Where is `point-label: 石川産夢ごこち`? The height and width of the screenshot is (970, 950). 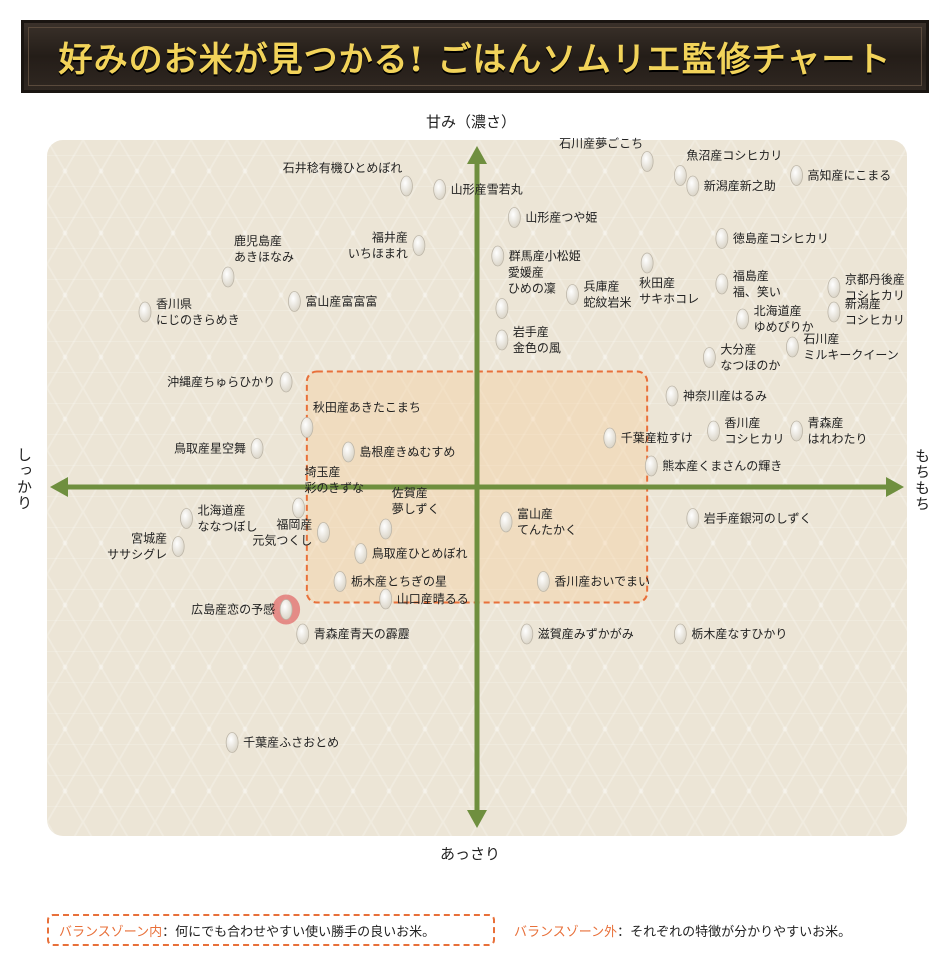 point-label: 石川産夢ごこち is located at coordinates (601, 143).